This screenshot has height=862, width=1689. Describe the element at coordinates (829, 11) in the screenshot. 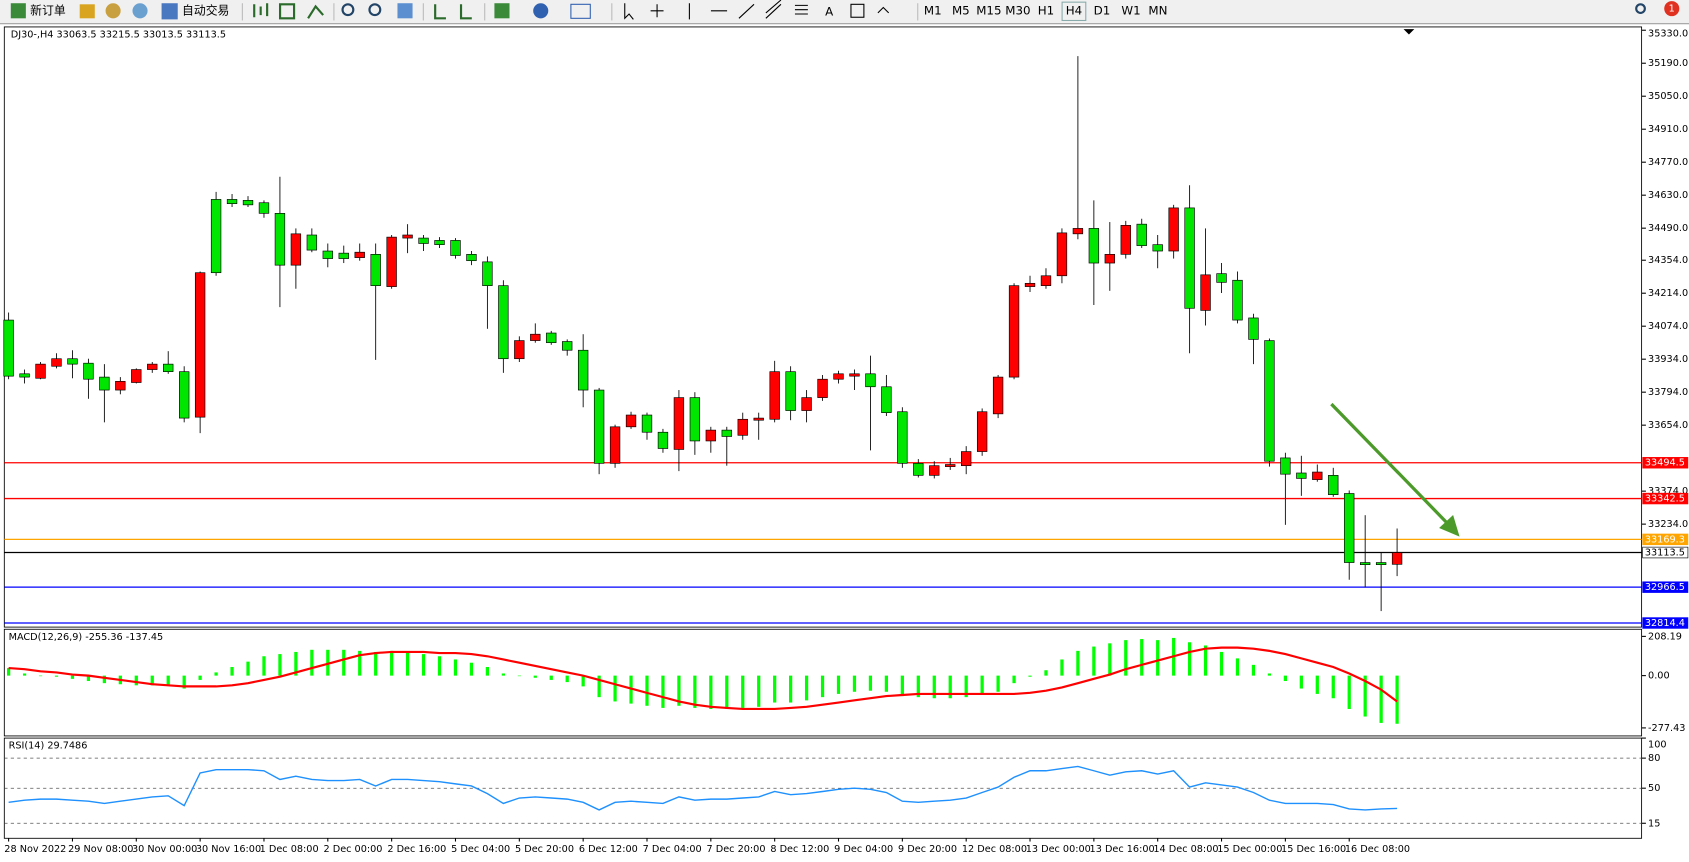

I see `text-tool: A` at that location.